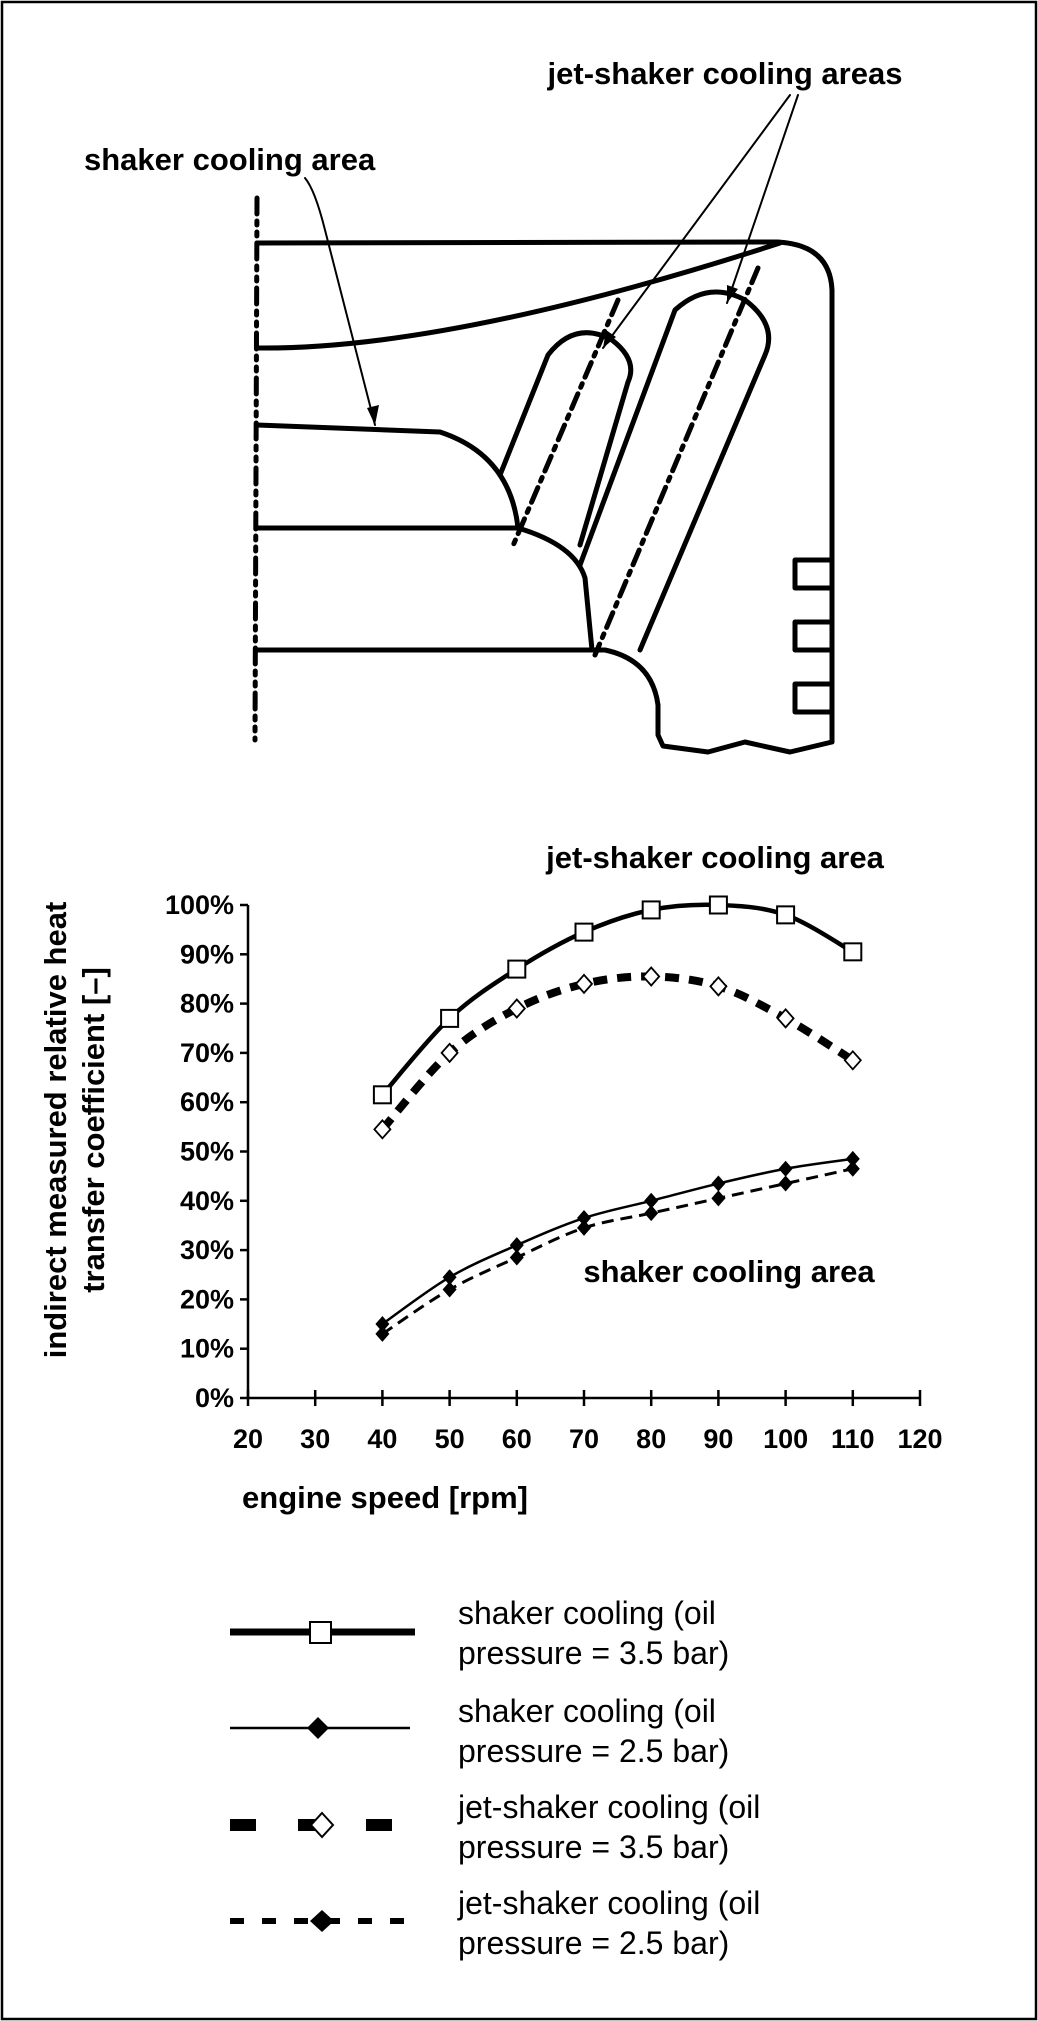  Describe the element at coordinates (813, 636) in the screenshot. I see `ring-grooves` at that location.